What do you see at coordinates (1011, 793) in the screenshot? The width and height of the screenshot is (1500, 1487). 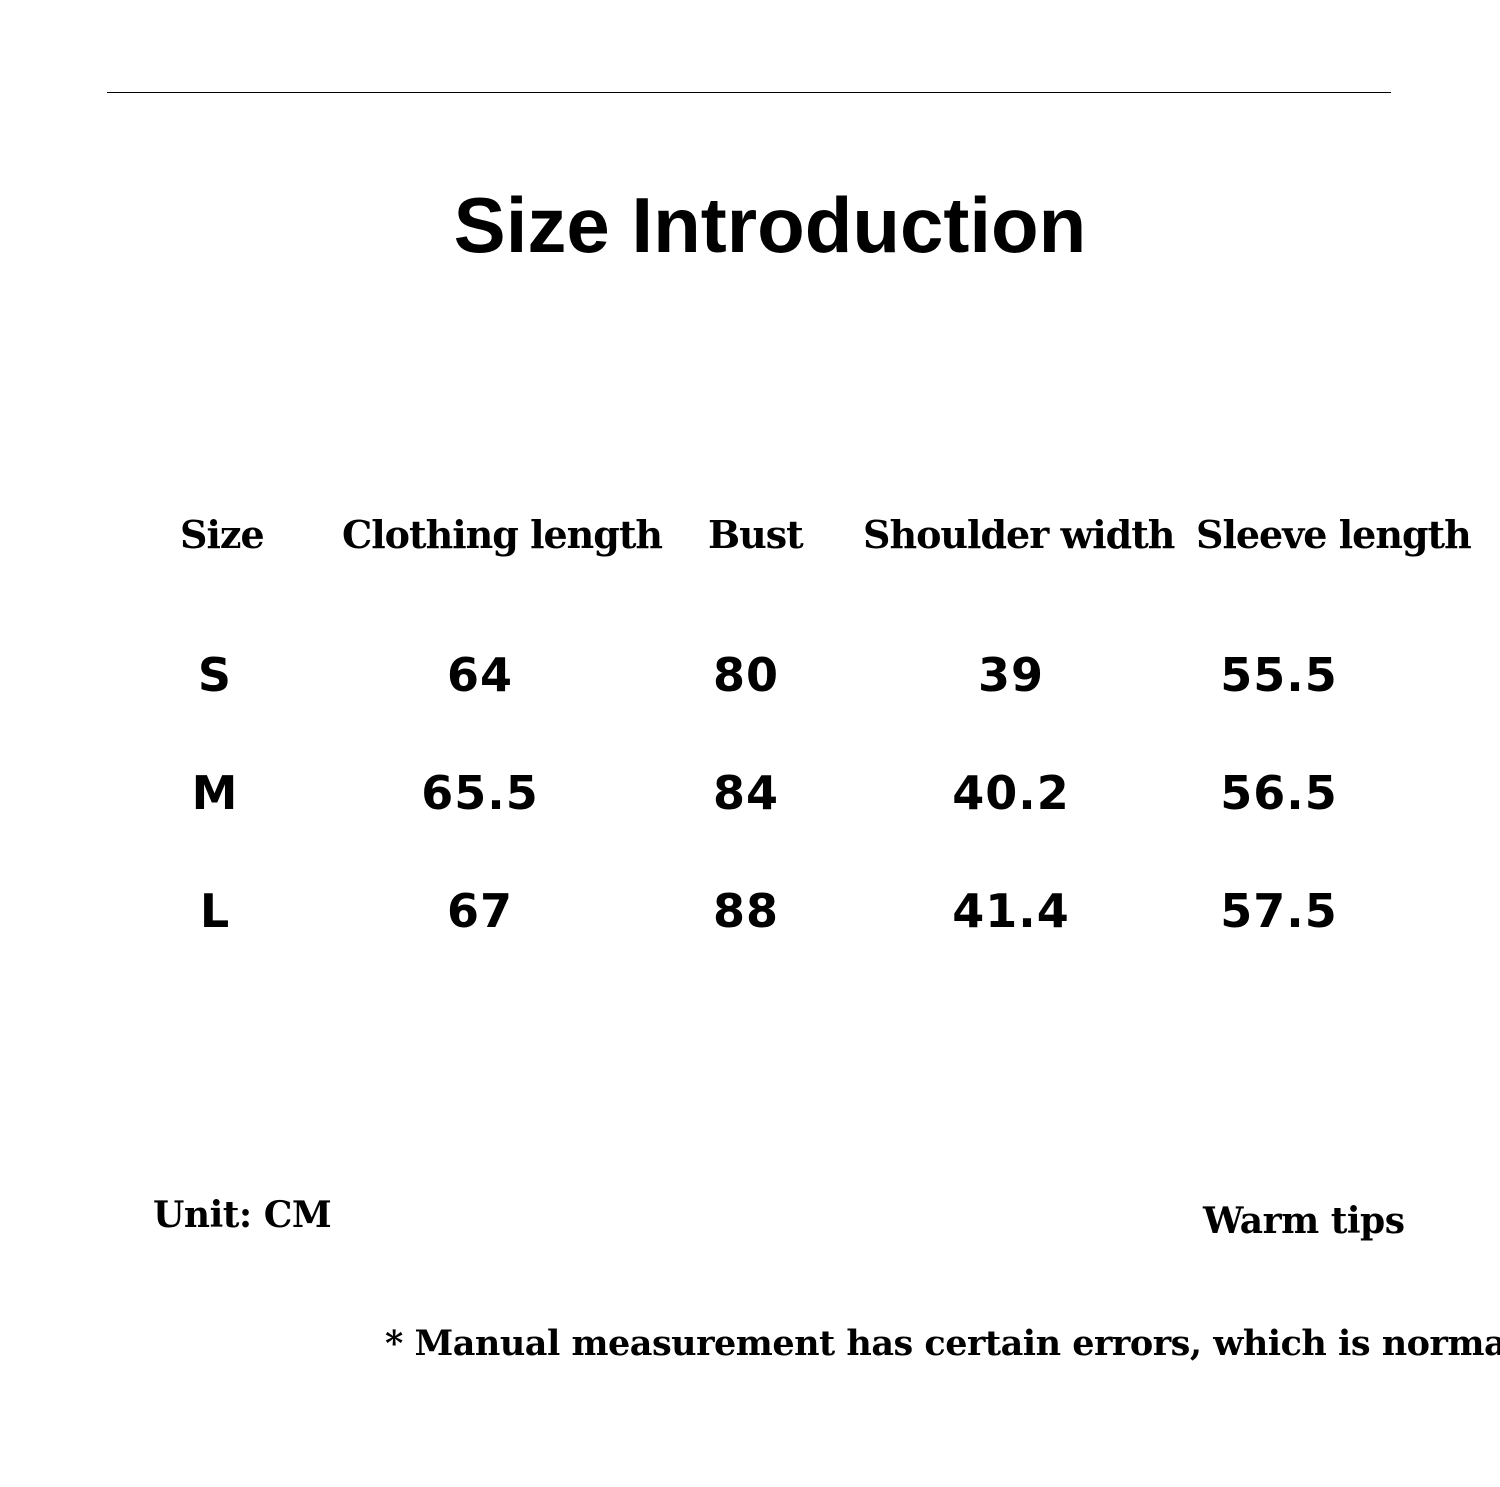 I see `table-cell: 40.2` at bounding box center [1011, 793].